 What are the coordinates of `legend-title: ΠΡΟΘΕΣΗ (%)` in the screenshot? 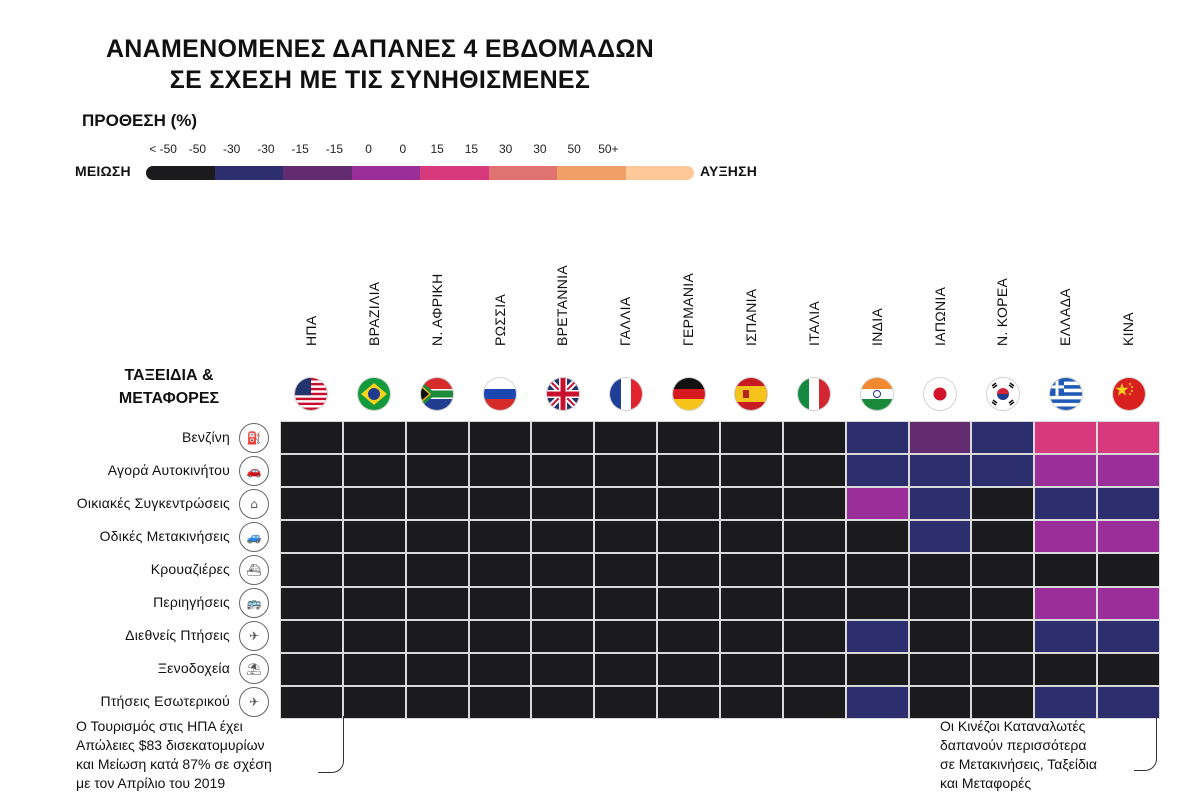 It's located at (140, 120).